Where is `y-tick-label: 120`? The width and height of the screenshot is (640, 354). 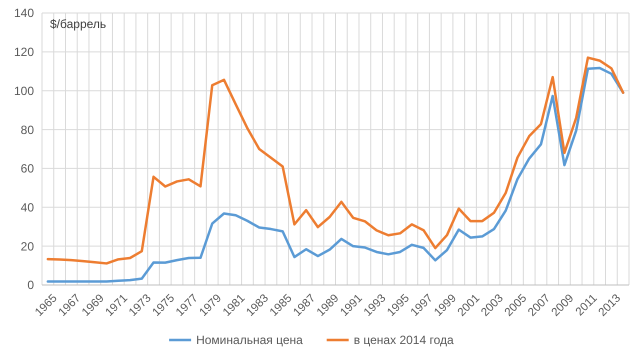
y-tick-label: 120 is located at coordinates (24, 52).